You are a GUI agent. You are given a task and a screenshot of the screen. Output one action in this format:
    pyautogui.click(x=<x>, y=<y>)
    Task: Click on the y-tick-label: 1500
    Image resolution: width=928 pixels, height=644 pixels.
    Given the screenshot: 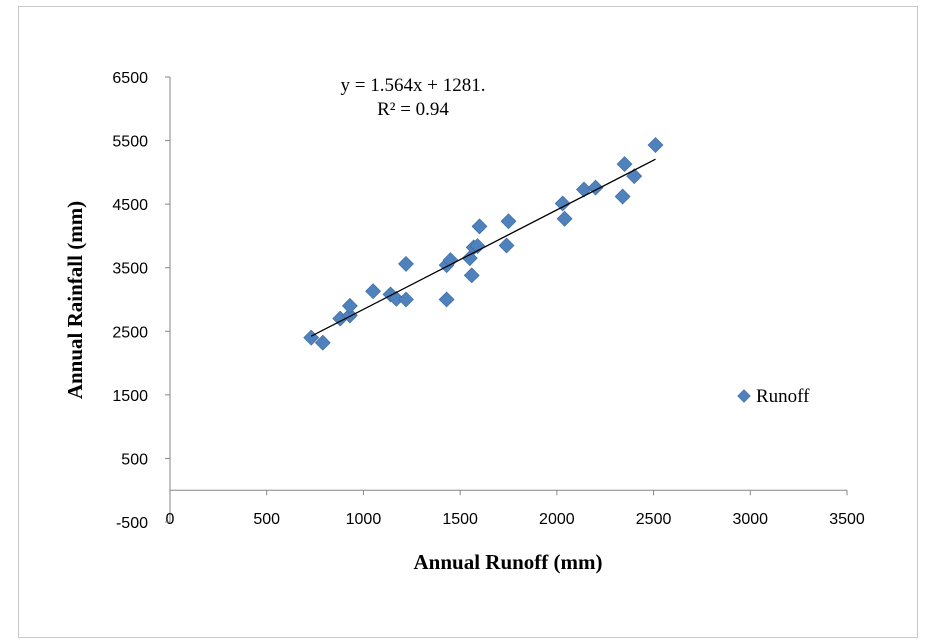 What is the action you would take?
    pyautogui.click(x=130, y=396)
    